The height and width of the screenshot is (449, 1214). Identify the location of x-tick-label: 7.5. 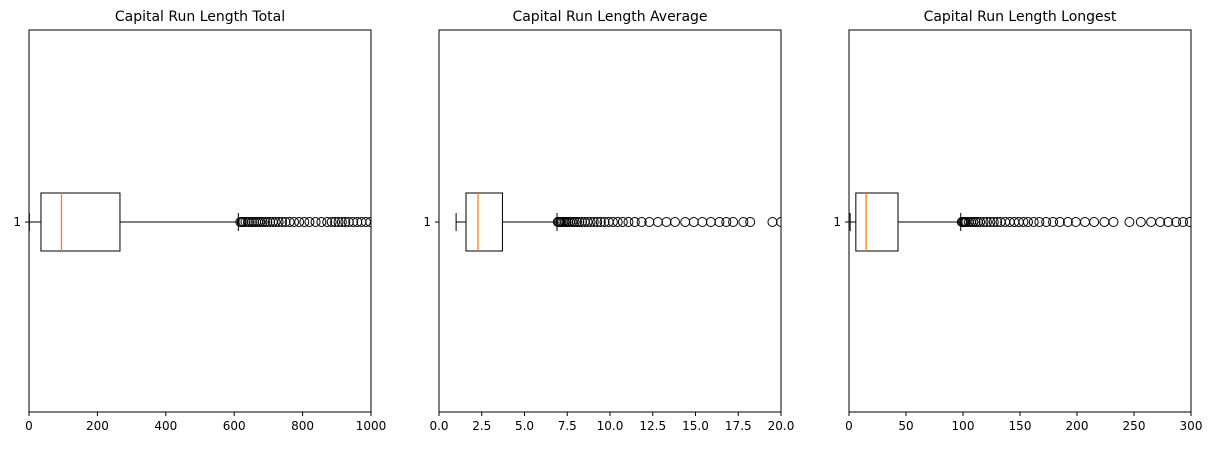
(567, 426).